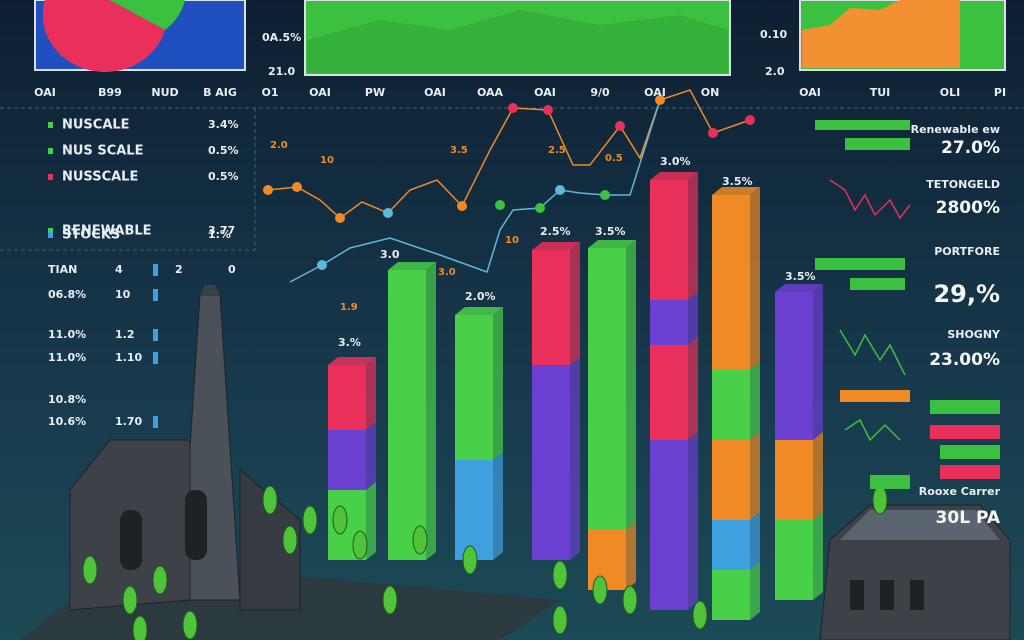 Image resolution: width=1024 pixels, height=640 pixels. I want to click on table-cell: 0, so click(232, 269).